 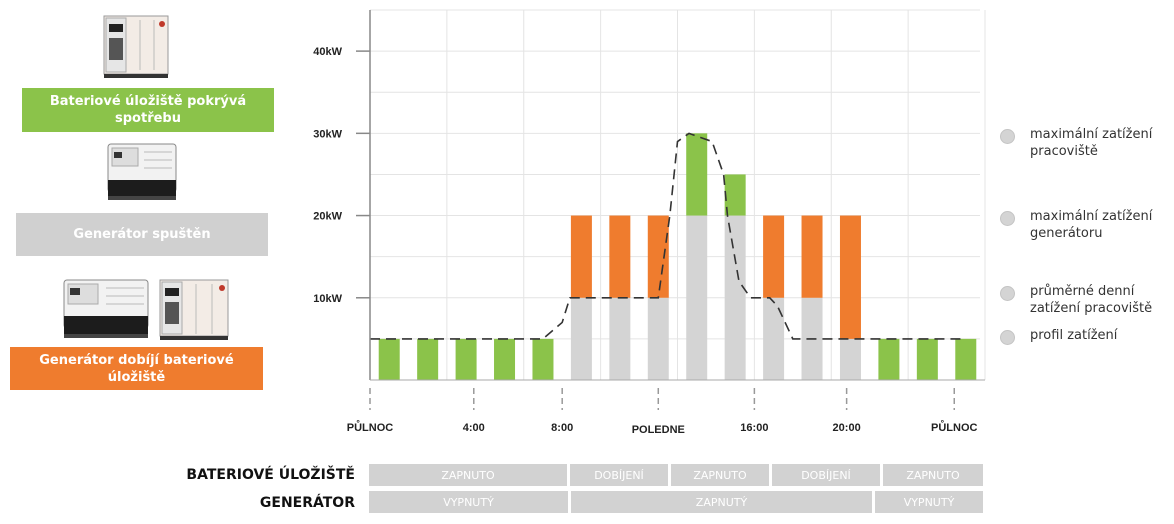 I want to click on generator-running-box: Generátor spuštěn, so click(x=142, y=234).